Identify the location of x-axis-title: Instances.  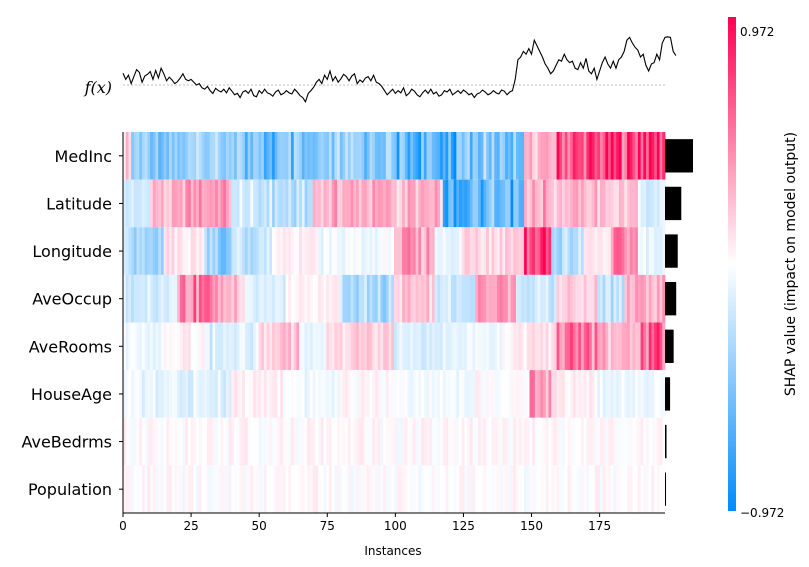
(392, 551).